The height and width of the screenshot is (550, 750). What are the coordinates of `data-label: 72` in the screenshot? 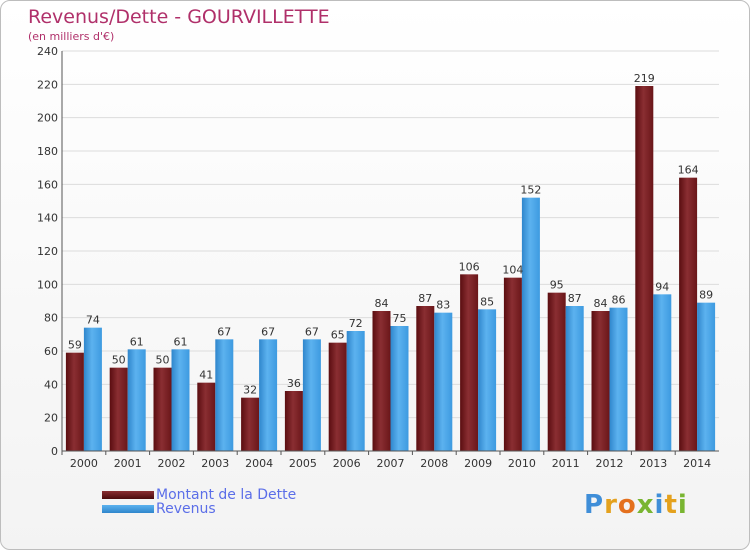 It's located at (356, 323).